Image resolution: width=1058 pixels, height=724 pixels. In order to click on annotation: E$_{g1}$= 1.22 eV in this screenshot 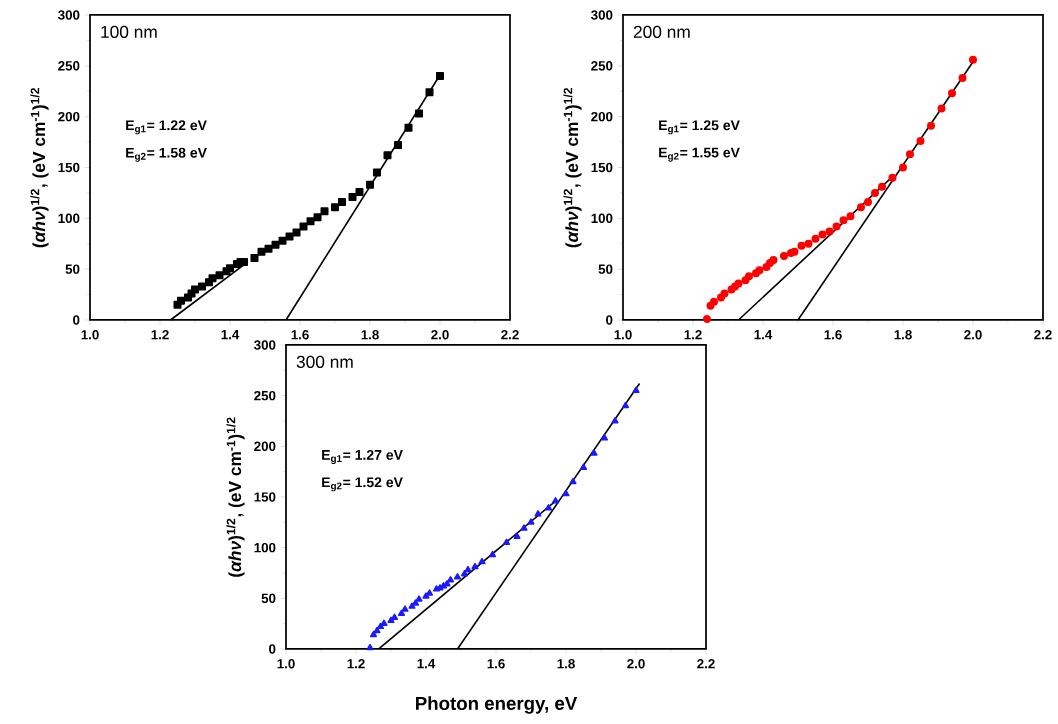, I will do `click(166, 127)`.